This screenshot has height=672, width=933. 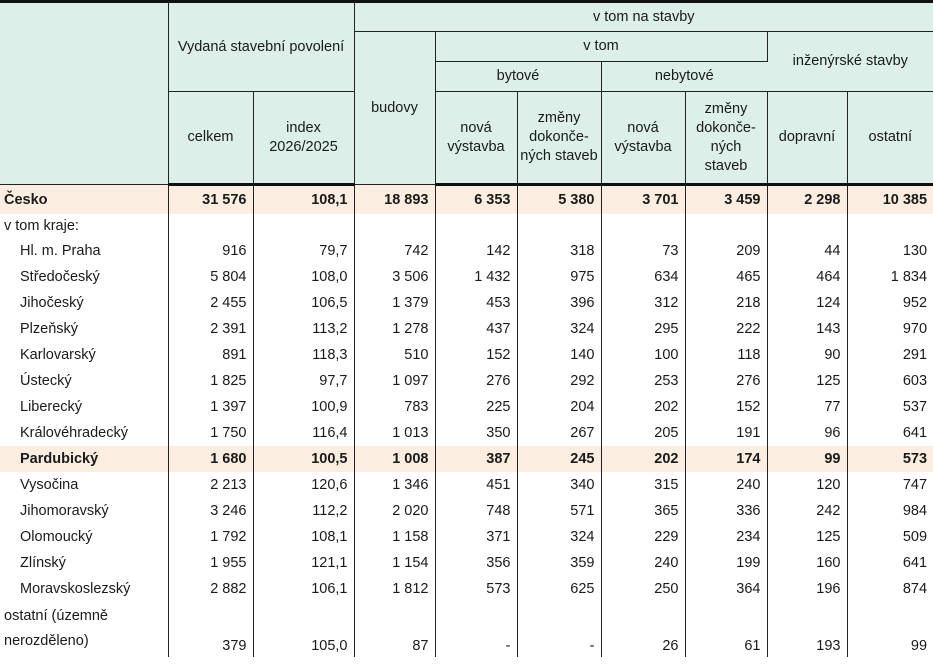 I want to click on header-transport: dopravní, so click(x=807, y=138).